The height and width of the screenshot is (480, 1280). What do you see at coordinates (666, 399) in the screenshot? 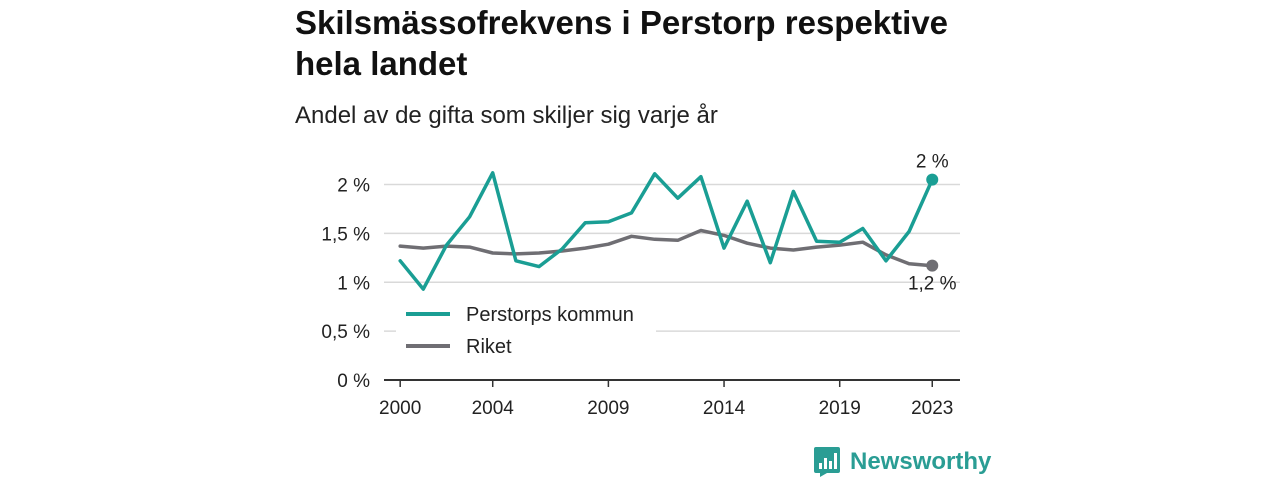
I see `x-axis-ticks: 2000 2004 2009 2014 2019 2023` at bounding box center [666, 399].